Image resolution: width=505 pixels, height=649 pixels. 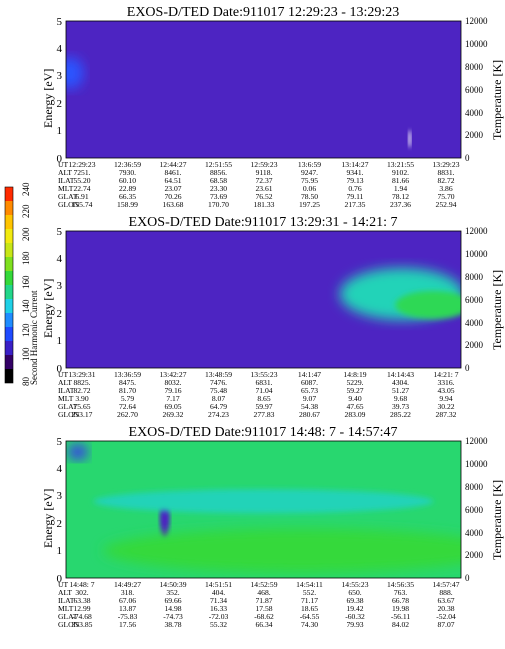 What do you see at coordinates (354, 608) in the screenshot?
I see `panel-2-cell-3-6: 19.42` at bounding box center [354, 608].